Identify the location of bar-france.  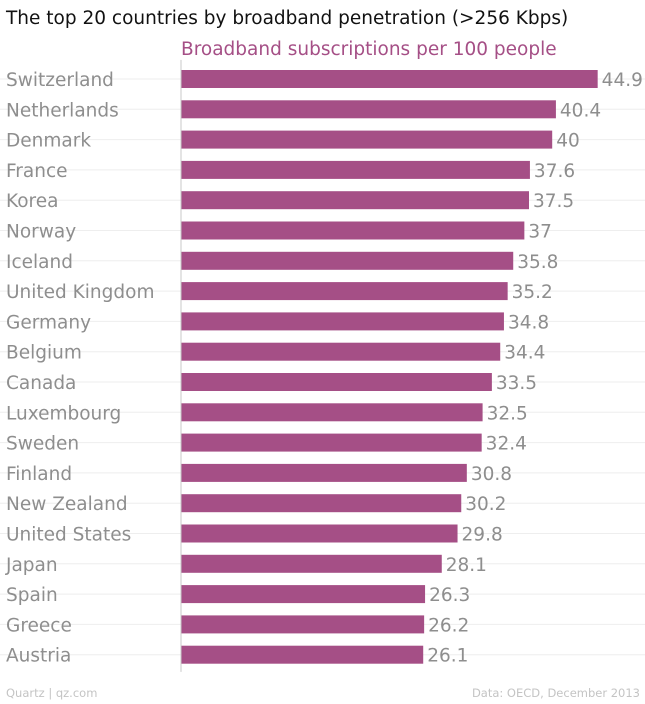
(355, 169).